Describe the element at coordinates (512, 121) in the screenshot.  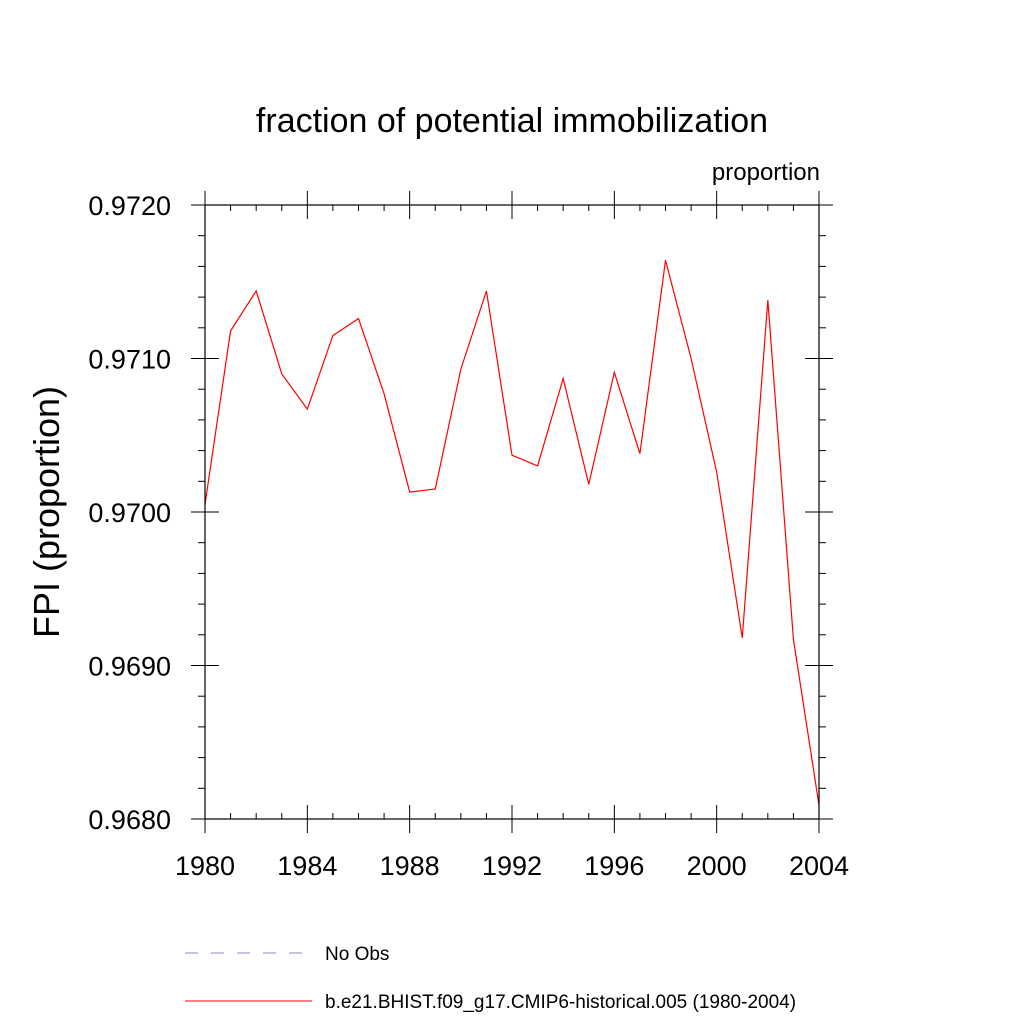
I see `chart-title: fraction of potential immobilization` at that location.